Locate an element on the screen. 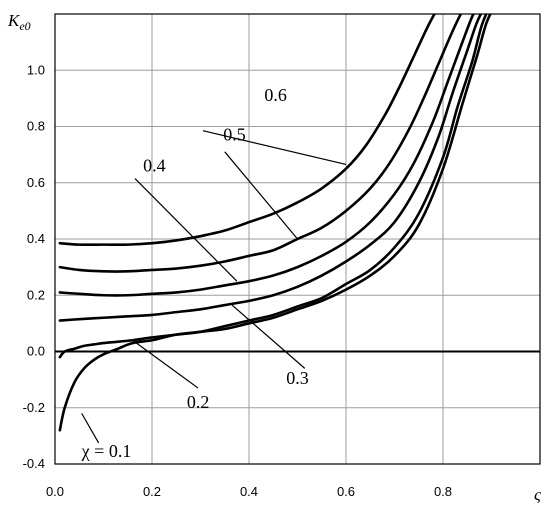 Image resolution: width=550 pixels, height=512 pixels. x-axis-label: ς is located at coordinates (537, 494).